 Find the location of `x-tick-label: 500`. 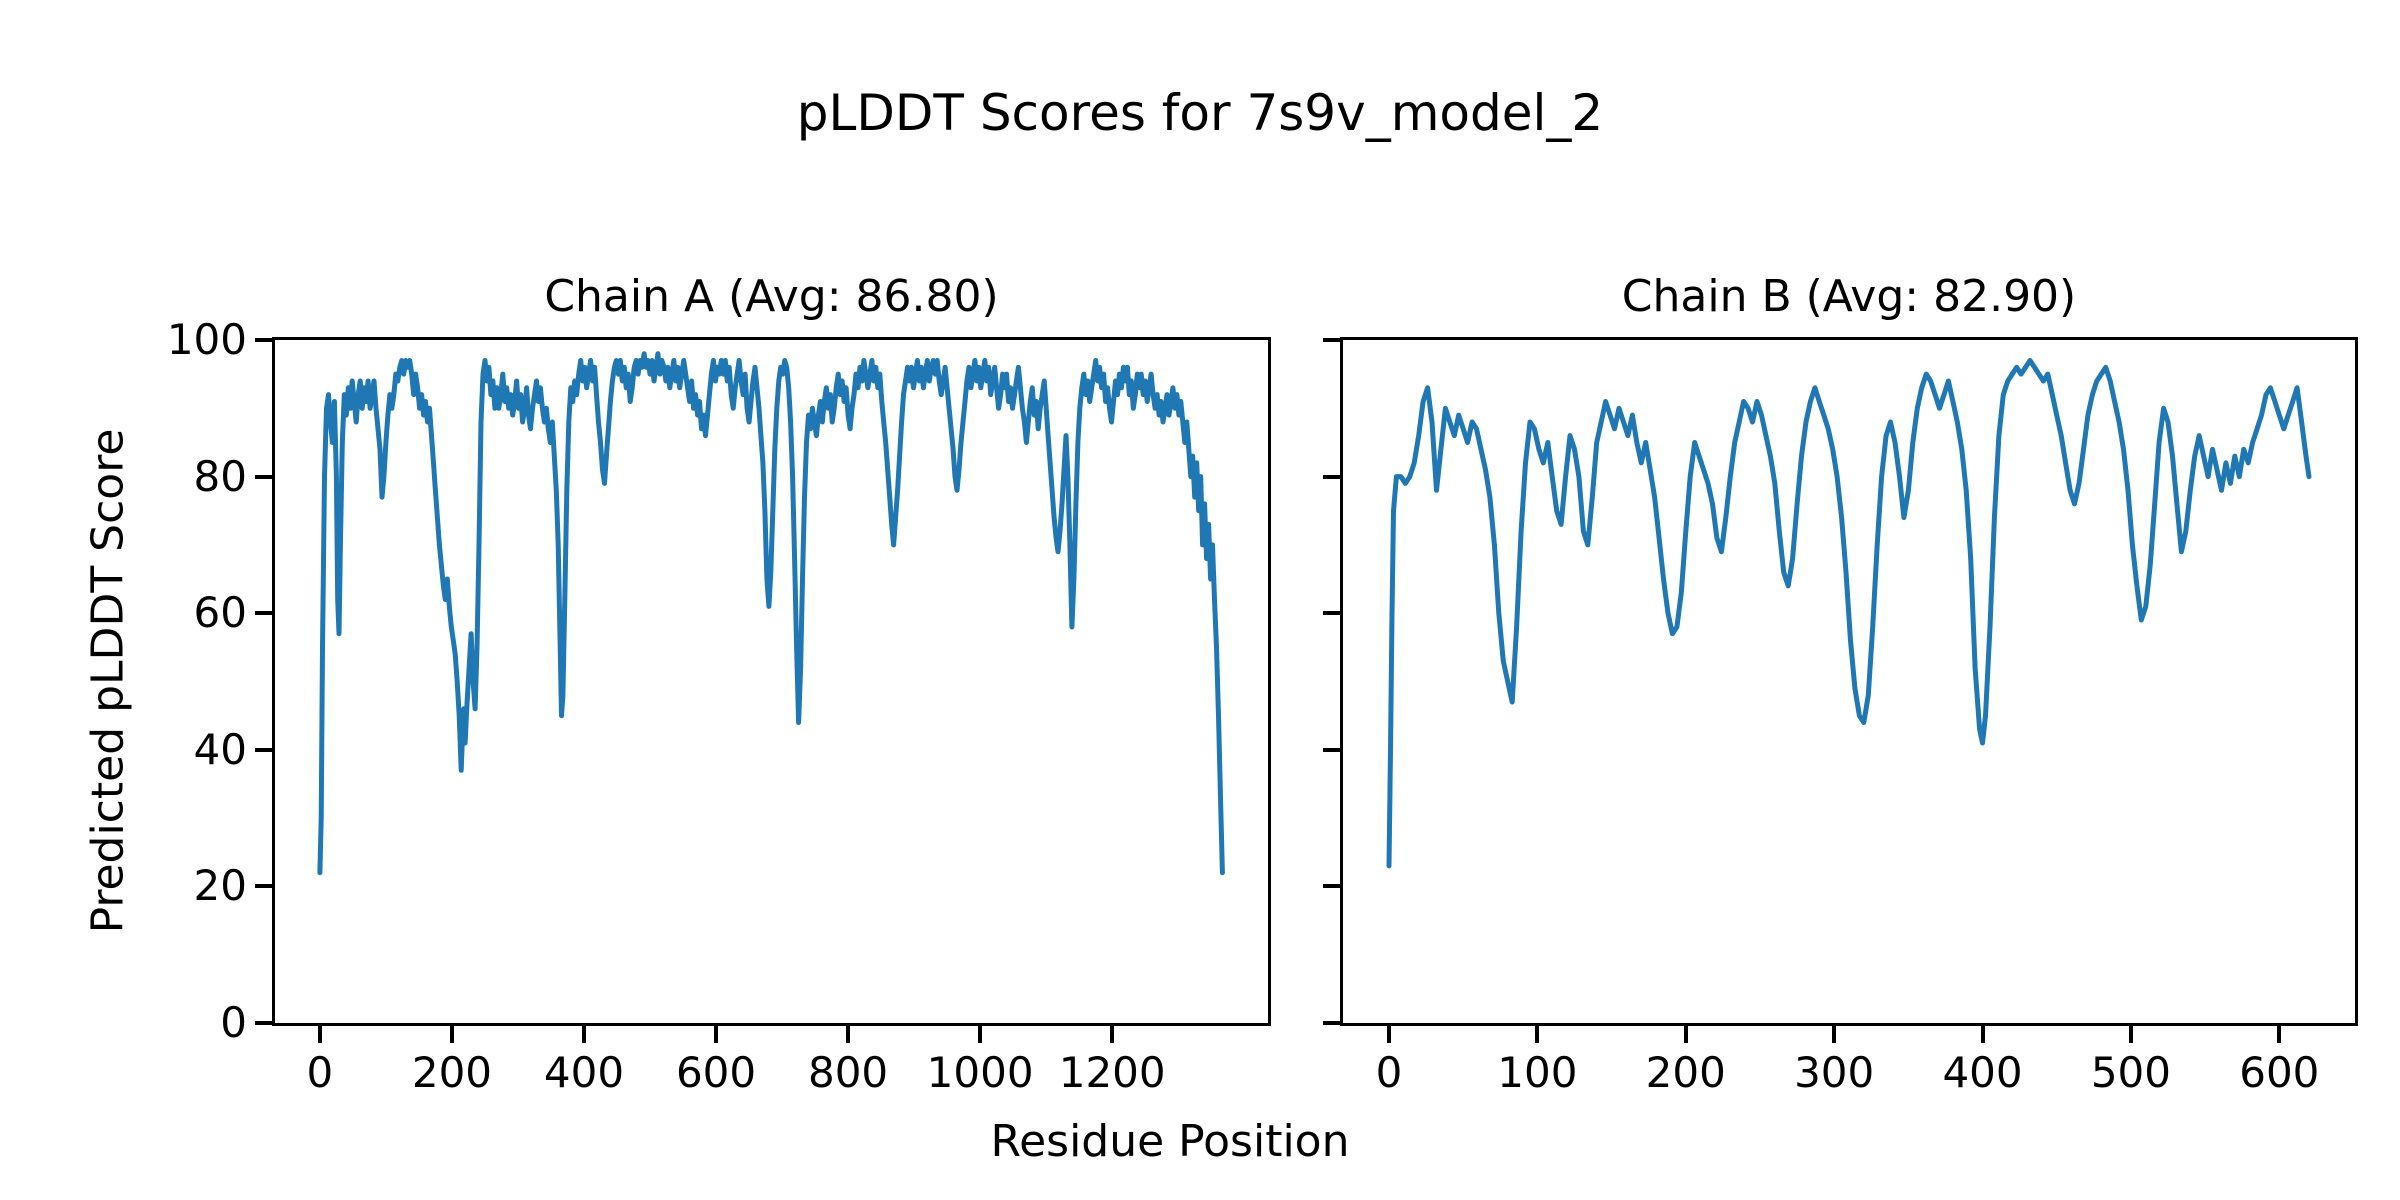

x-tick-label: 500 is located at coordinates (2131, 1072).